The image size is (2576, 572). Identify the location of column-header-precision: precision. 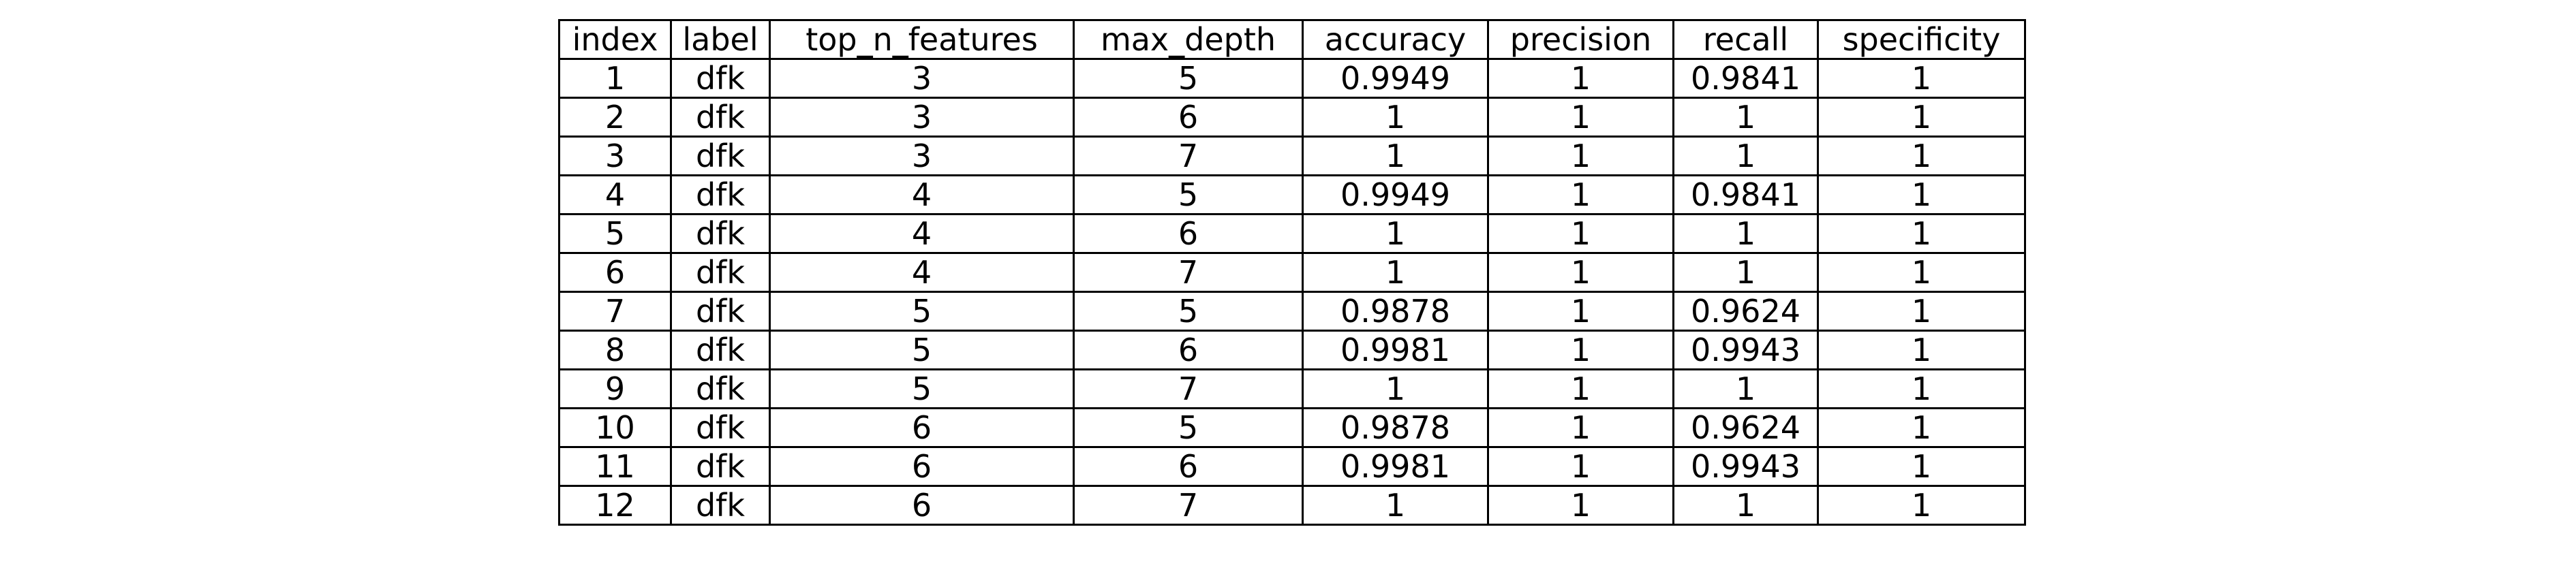
(1581, 39).